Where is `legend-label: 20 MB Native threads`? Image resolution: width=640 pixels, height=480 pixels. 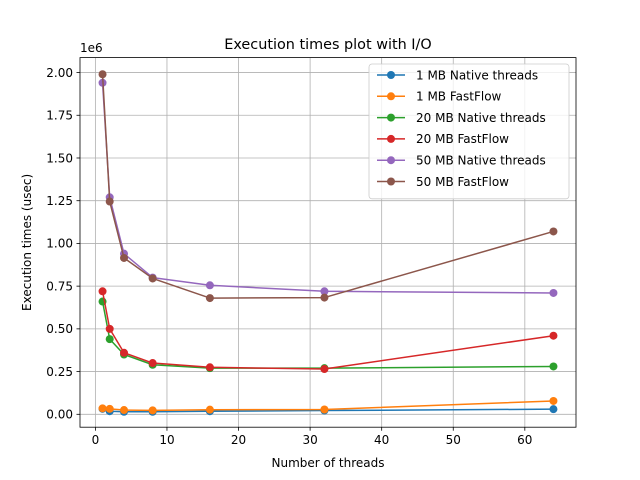 legend-label: 20 MB Native threads is located at coordinates (481, 118).